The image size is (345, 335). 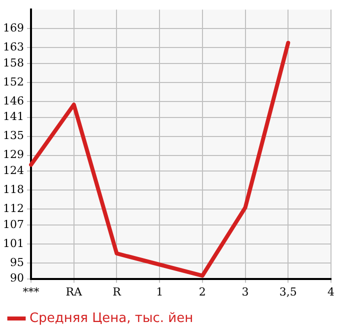 What do you see at coordinates (13, 81) in the screenshot?
I see `y-tick-label: 152` at bounding box center [13, 81].